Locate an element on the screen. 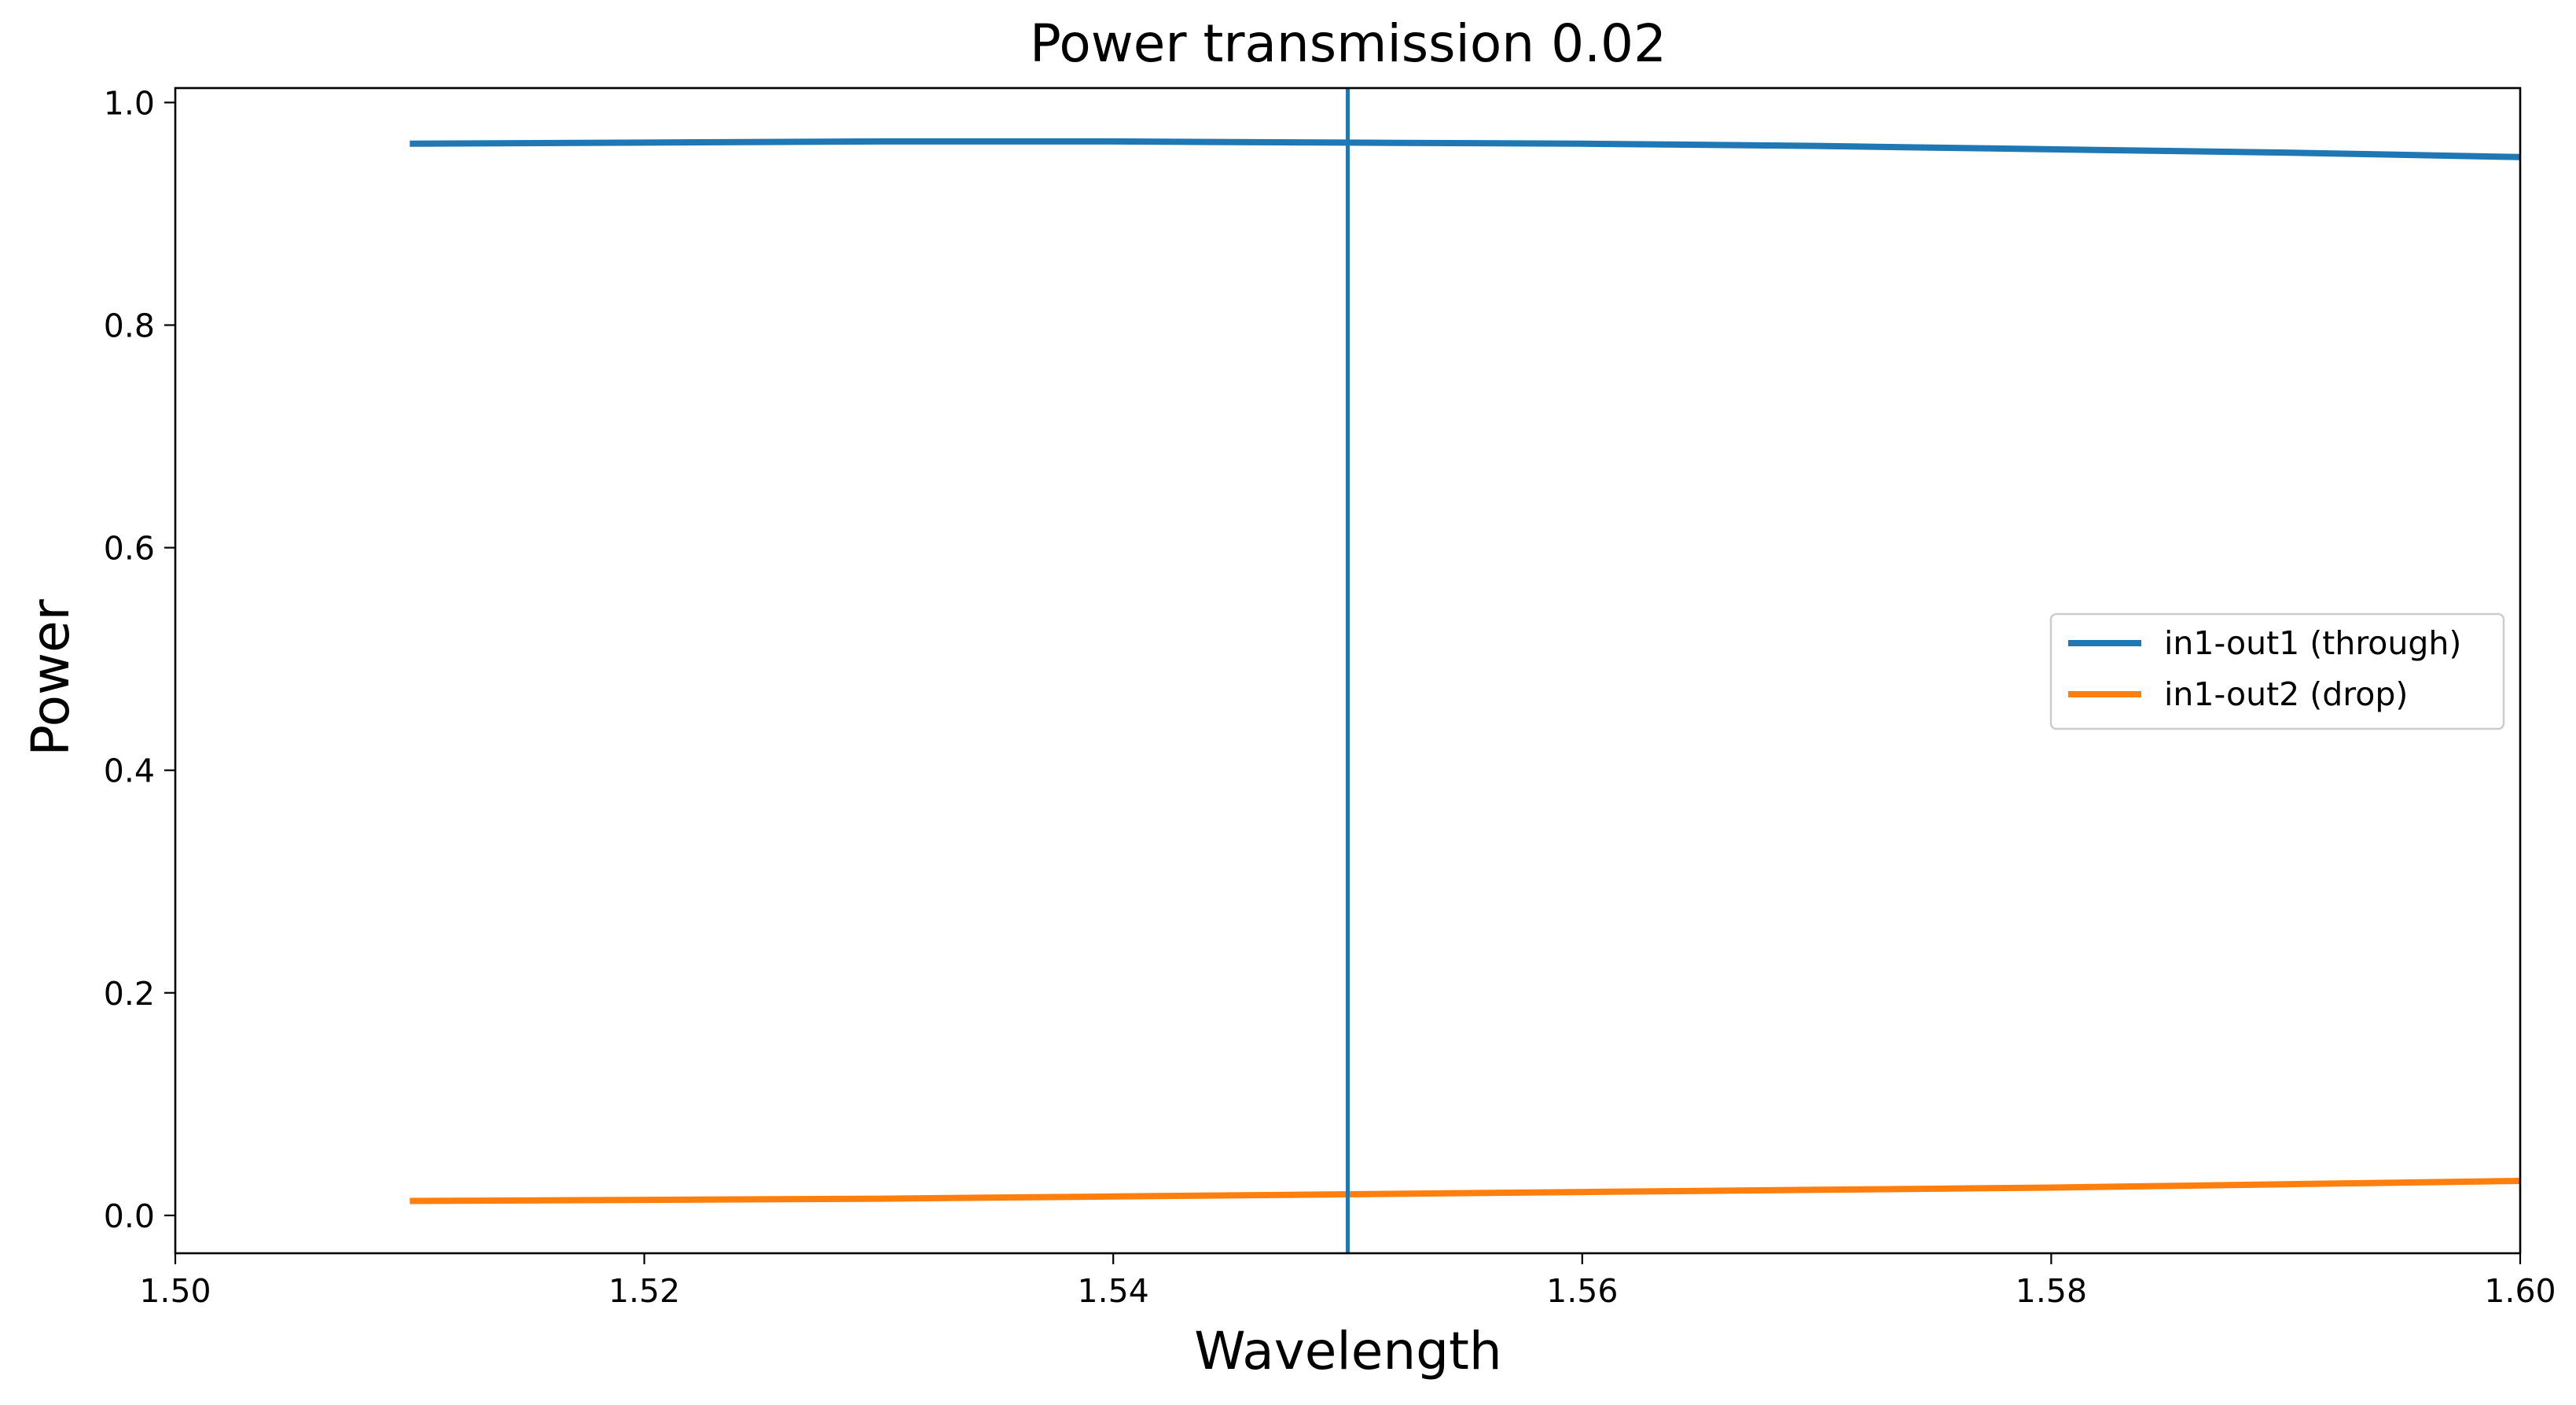 This screenshot has height=1405, width=2576. x-axis-label: Wavelength is located at coordinates (1348, 1351).